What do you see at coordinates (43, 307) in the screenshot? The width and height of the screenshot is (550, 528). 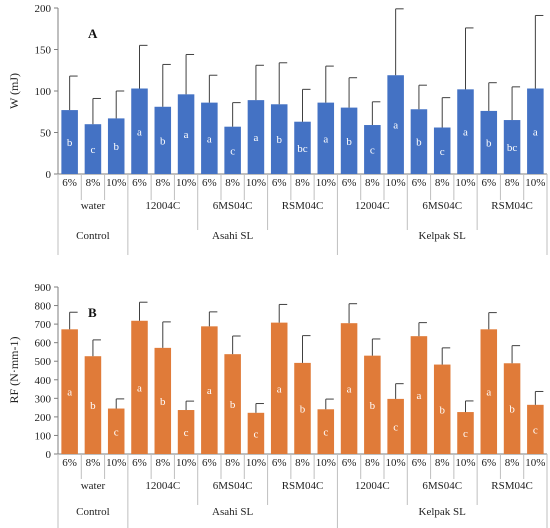 I see `y-tick-label: 800` at bounding box center [43, 307].